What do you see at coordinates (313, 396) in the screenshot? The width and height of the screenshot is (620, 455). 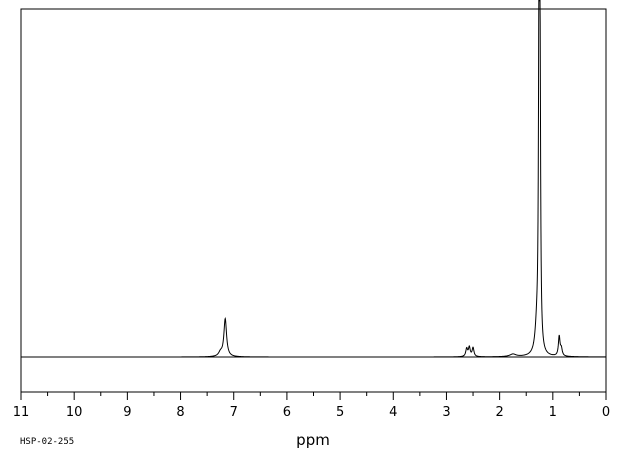 I see `x-axis-ticks` at bounding box center [313, 396].